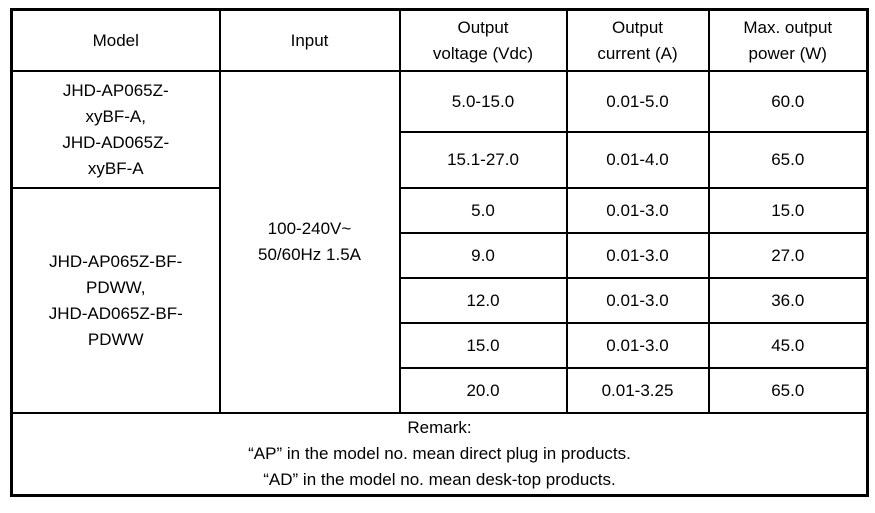 This screenshot has height=513, width=875. What do you see at coordinates (788, 345) in the screenshot?
I see `power-cell: 45.0` at bounding box center [788, 345].